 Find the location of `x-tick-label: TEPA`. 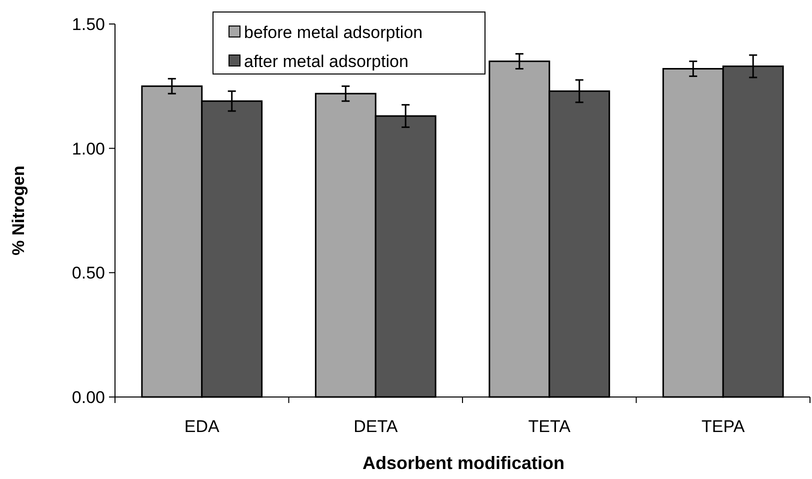

x-tick-label: TEPA is located at coordinates (724, 426).